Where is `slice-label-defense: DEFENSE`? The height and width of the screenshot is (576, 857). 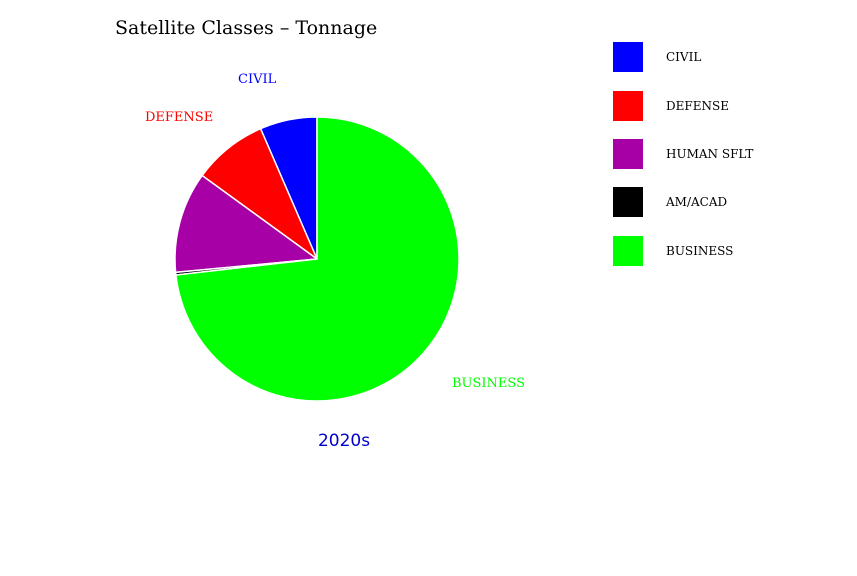 slice-label-defense: DEFENSE is located at coordinates (179, 117).